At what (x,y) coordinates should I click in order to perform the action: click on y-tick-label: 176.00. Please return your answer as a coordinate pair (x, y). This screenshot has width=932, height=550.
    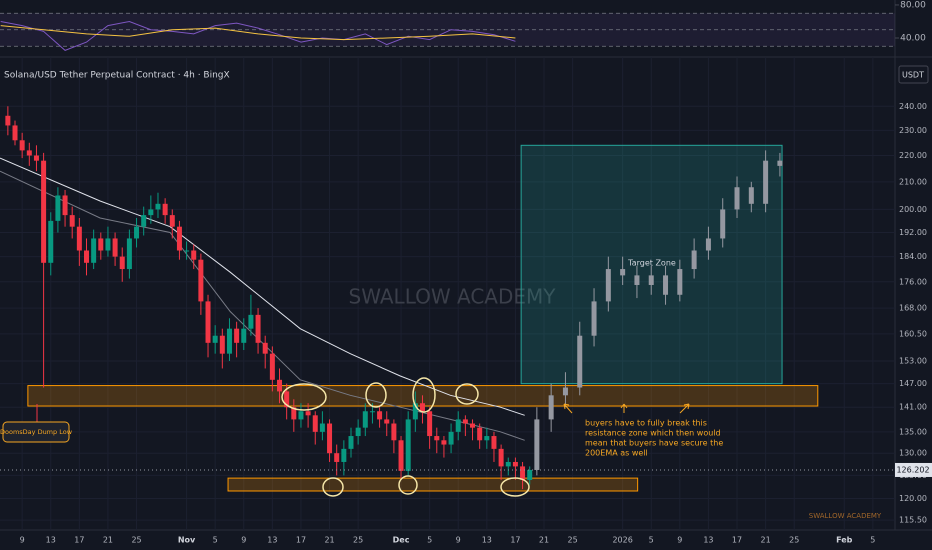
    Looking at the image, I should click on (913, 281).